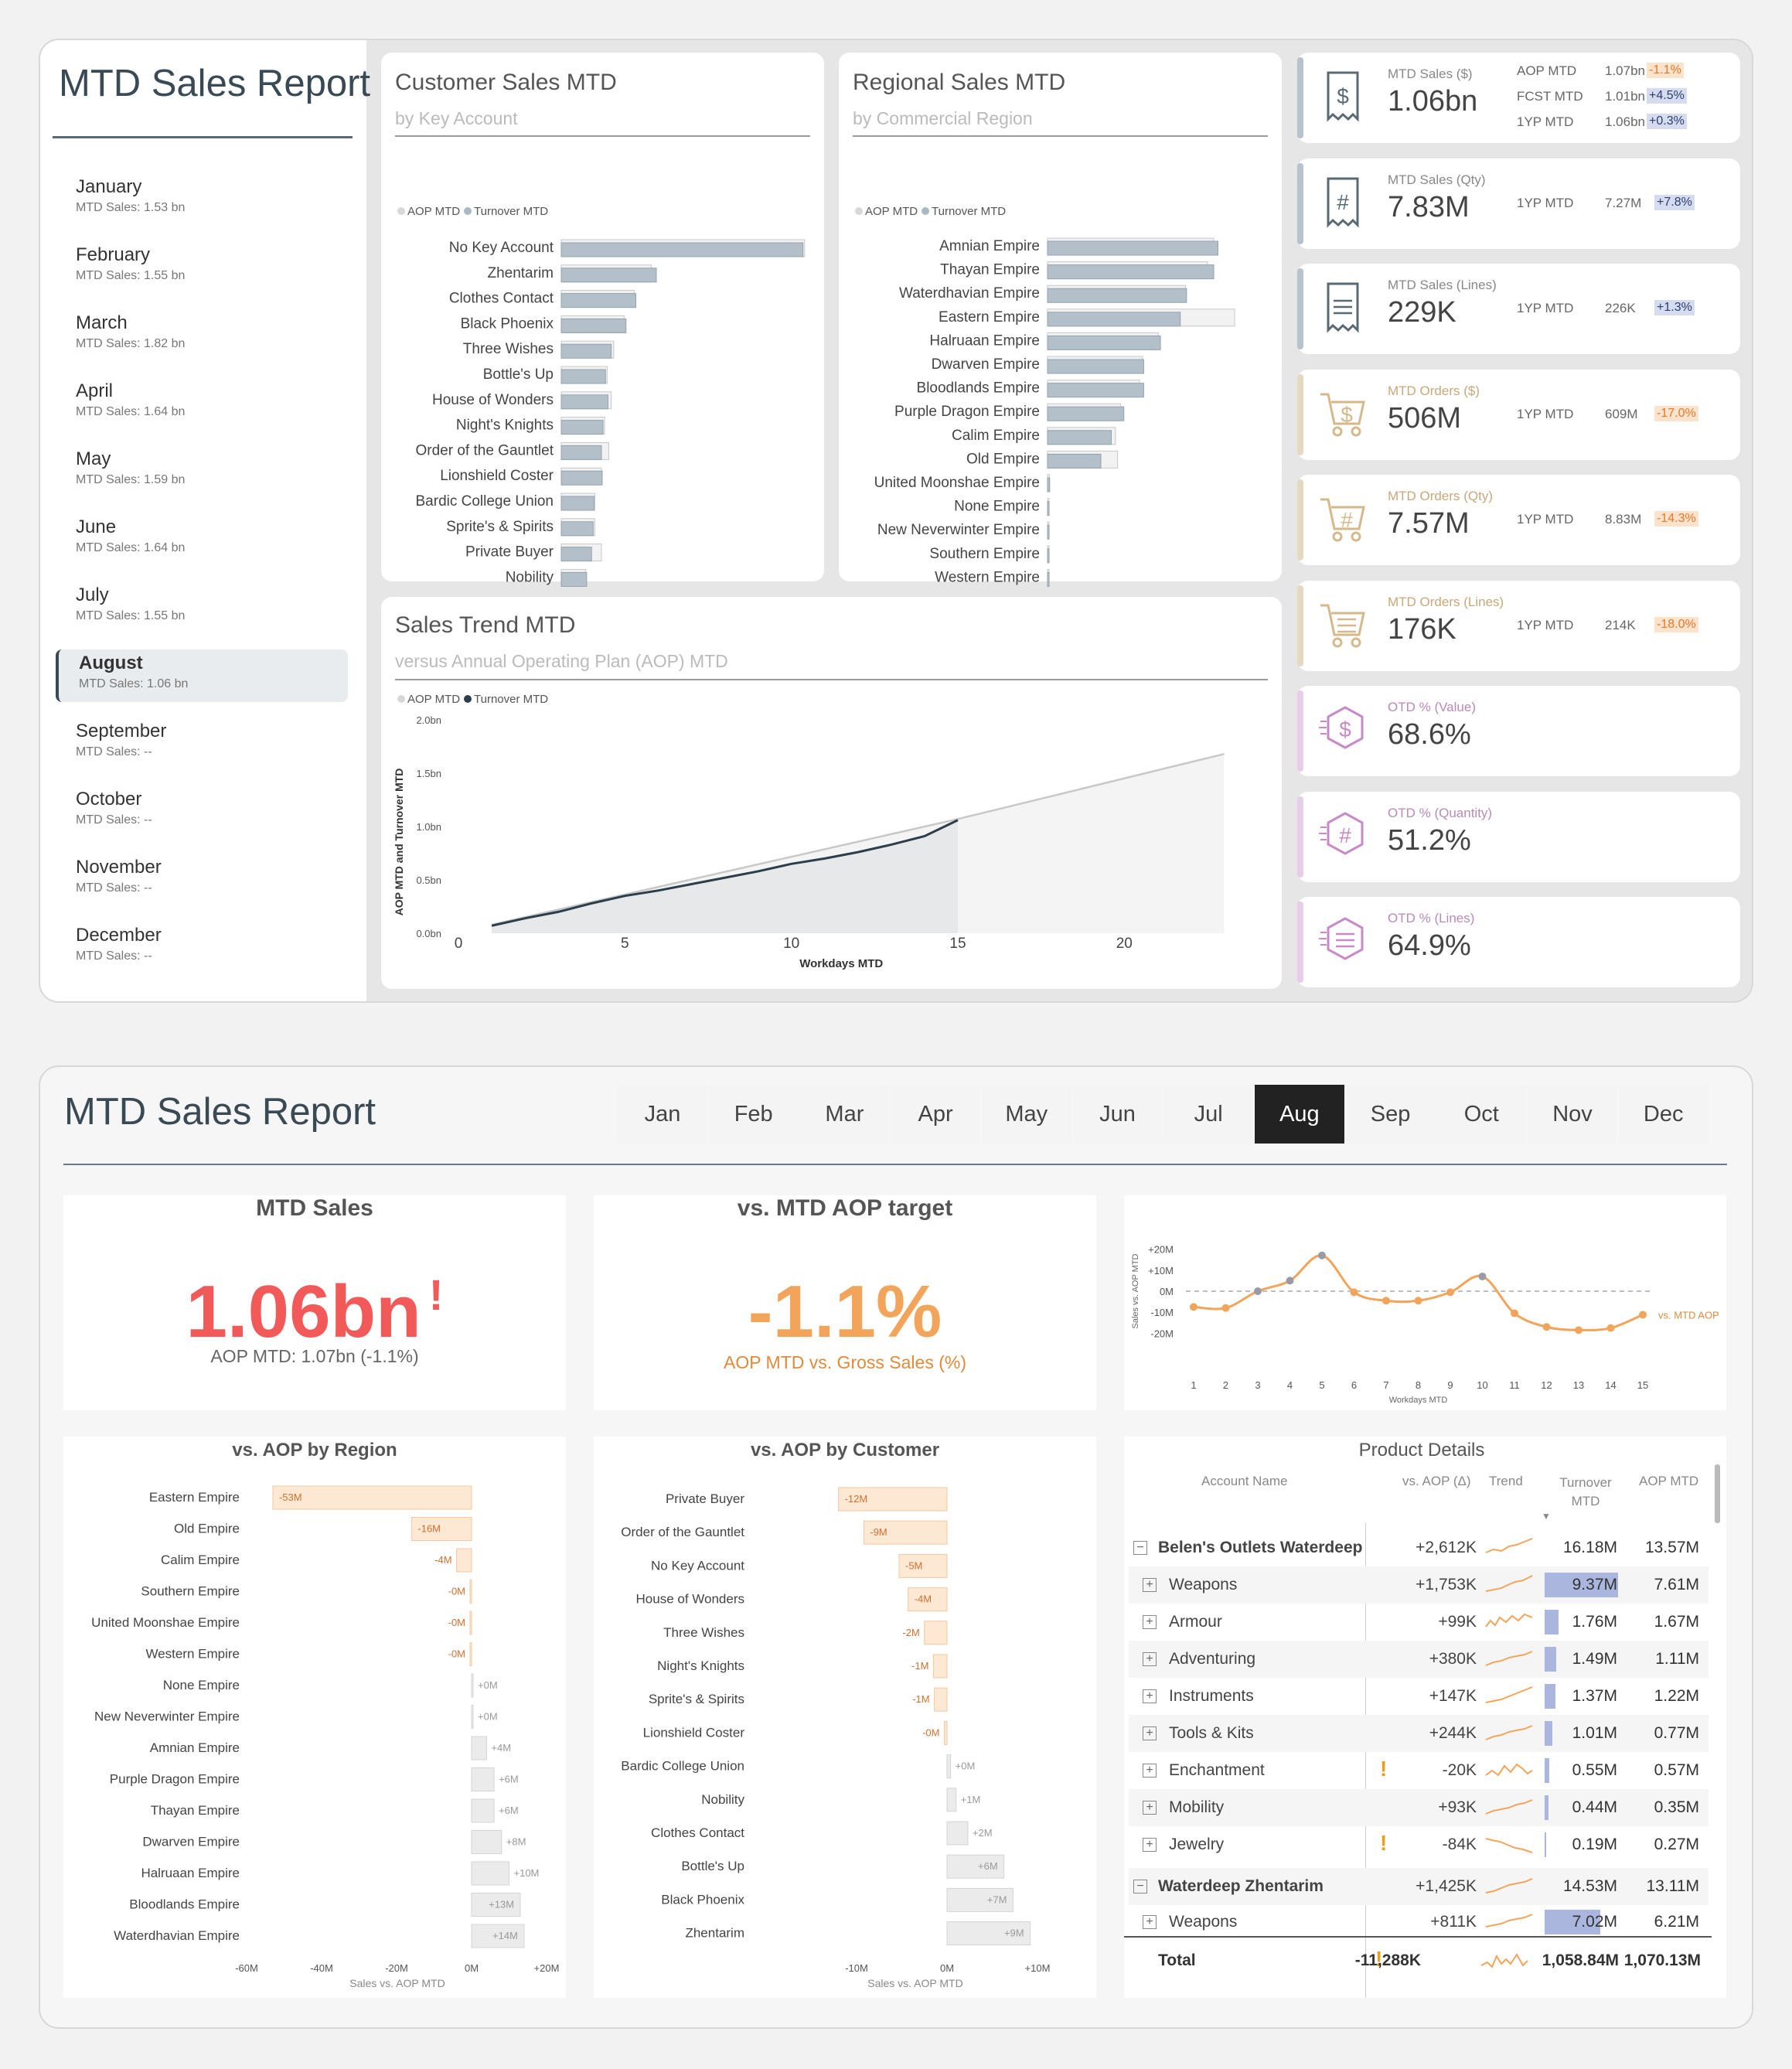 Image resolution: width=1792 pixels, height=2069 pixels. Describe the element at coordinates (1506, 1481) in the screenshot. I see `col-header-trend: Trend` at that location.